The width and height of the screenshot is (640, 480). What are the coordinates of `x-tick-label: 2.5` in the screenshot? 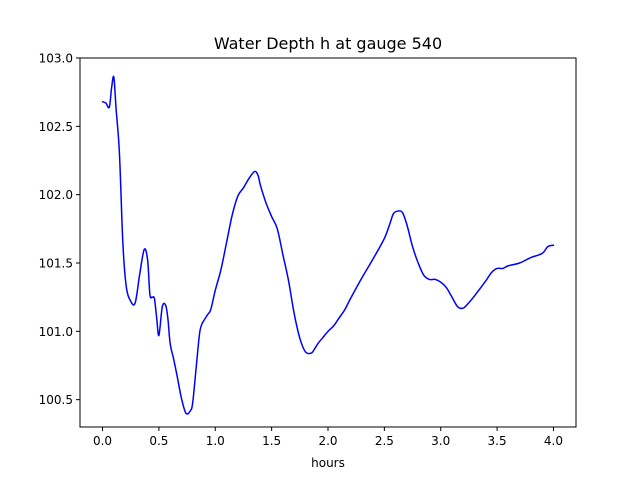 It's located at (384, 441).